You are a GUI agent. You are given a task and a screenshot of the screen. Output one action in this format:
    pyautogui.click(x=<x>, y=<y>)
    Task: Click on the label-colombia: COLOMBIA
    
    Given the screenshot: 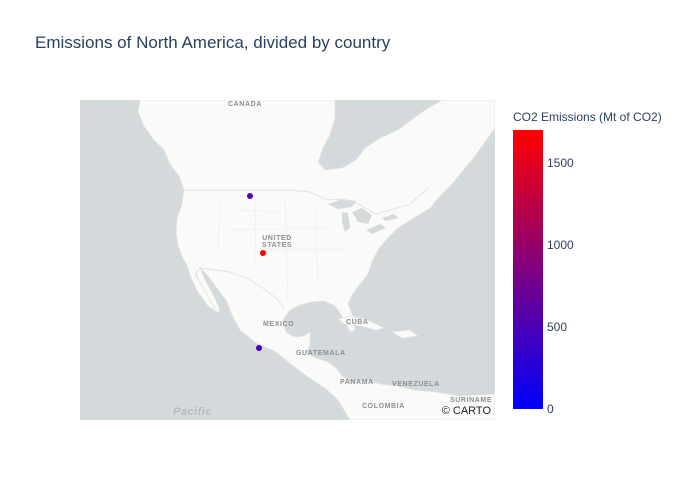 What is the action you would take?
    pyautogui.click(x=383, y=406)
    